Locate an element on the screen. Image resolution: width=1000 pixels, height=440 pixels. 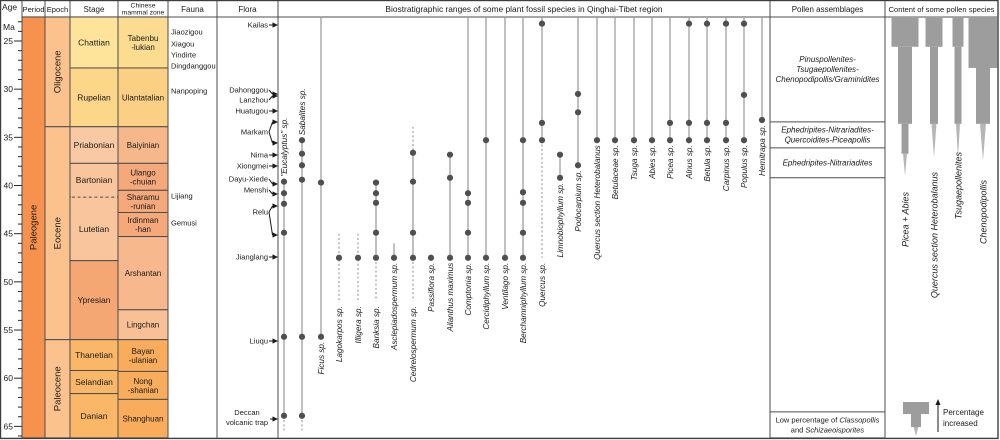
stage-label: Chattian is located at coordinates (94, 42).